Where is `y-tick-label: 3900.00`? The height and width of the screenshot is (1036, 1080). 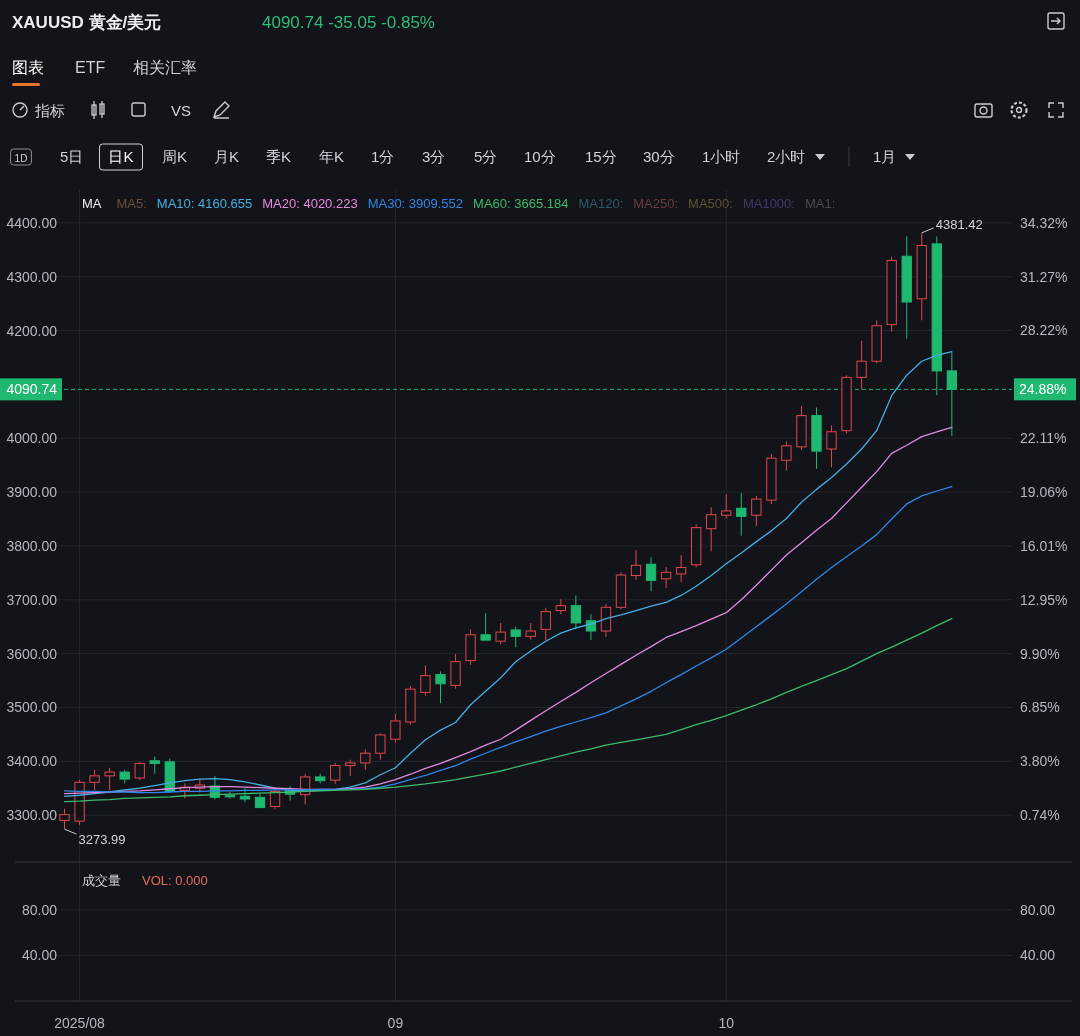
y-tick-label: 3900.00 is located at coordinates (32, 492).